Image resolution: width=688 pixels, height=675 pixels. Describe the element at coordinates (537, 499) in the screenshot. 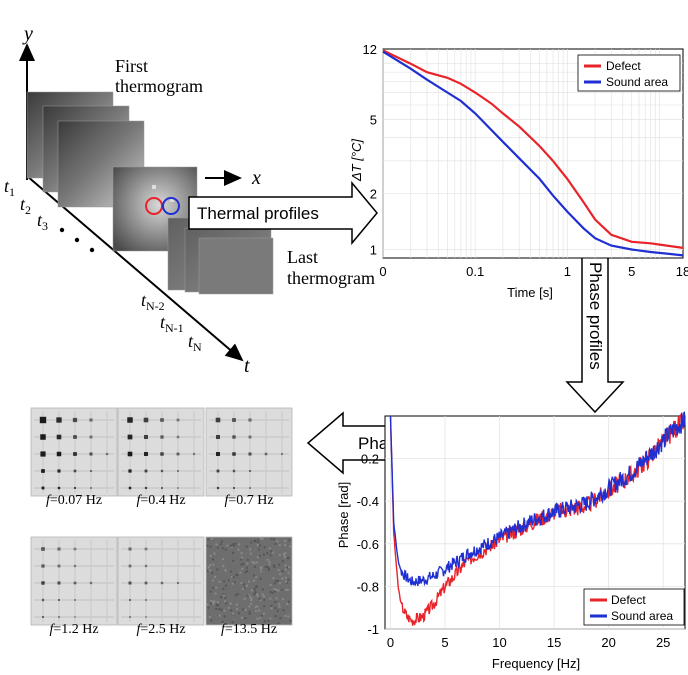

I see `phase-series-sound` at that location.